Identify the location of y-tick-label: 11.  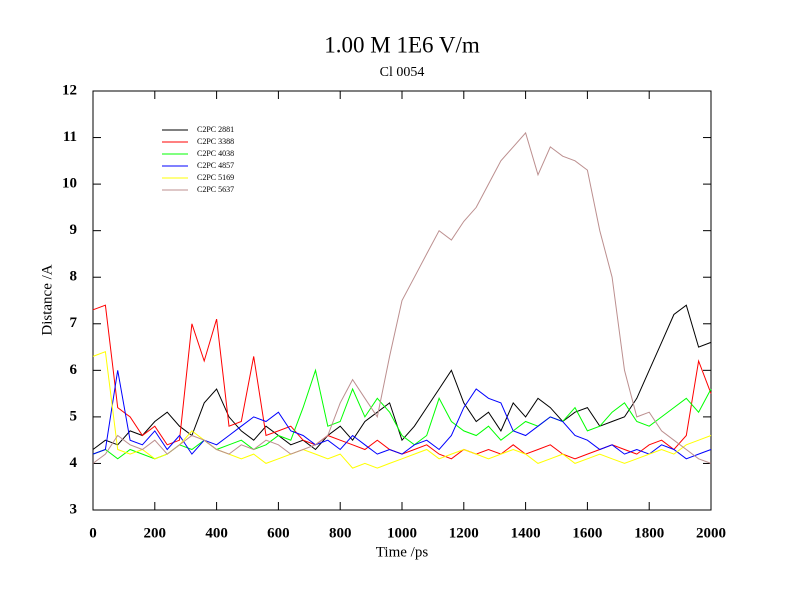
(70, 137).